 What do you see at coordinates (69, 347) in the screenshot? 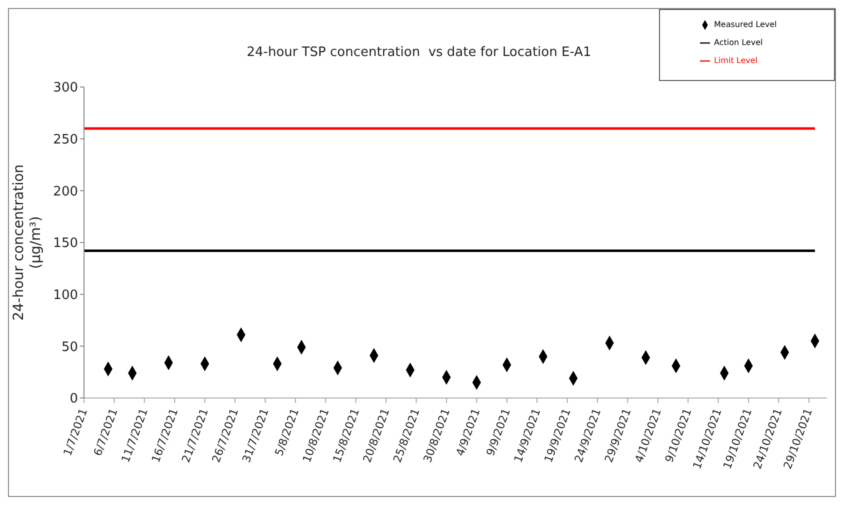
I see `y-tick-label: 50` at bounding box center [69, 347].